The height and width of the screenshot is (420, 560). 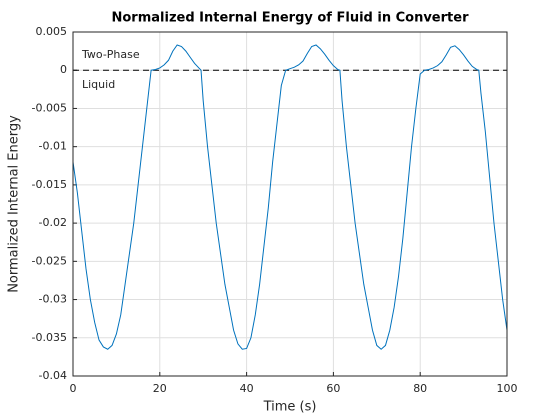 What do you see at coordinates (53, 222) in the screenshot?
I see `y-tick-label: -0.02` at bounding box center [53, 222].